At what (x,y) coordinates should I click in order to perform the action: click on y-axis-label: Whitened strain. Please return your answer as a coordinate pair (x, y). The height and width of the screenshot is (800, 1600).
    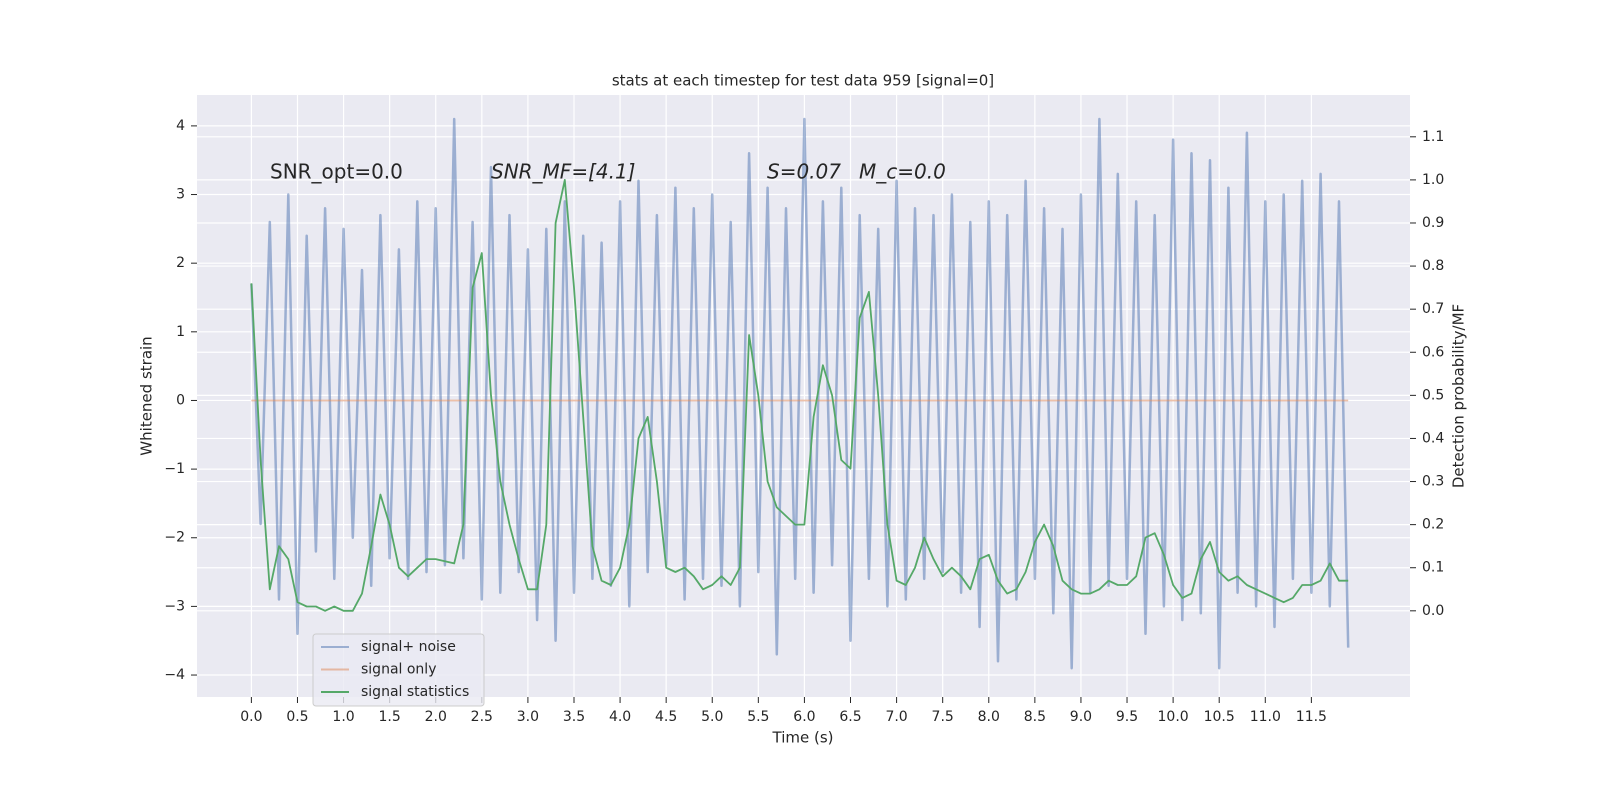
    Looking at the image, I should click on (147, 395).